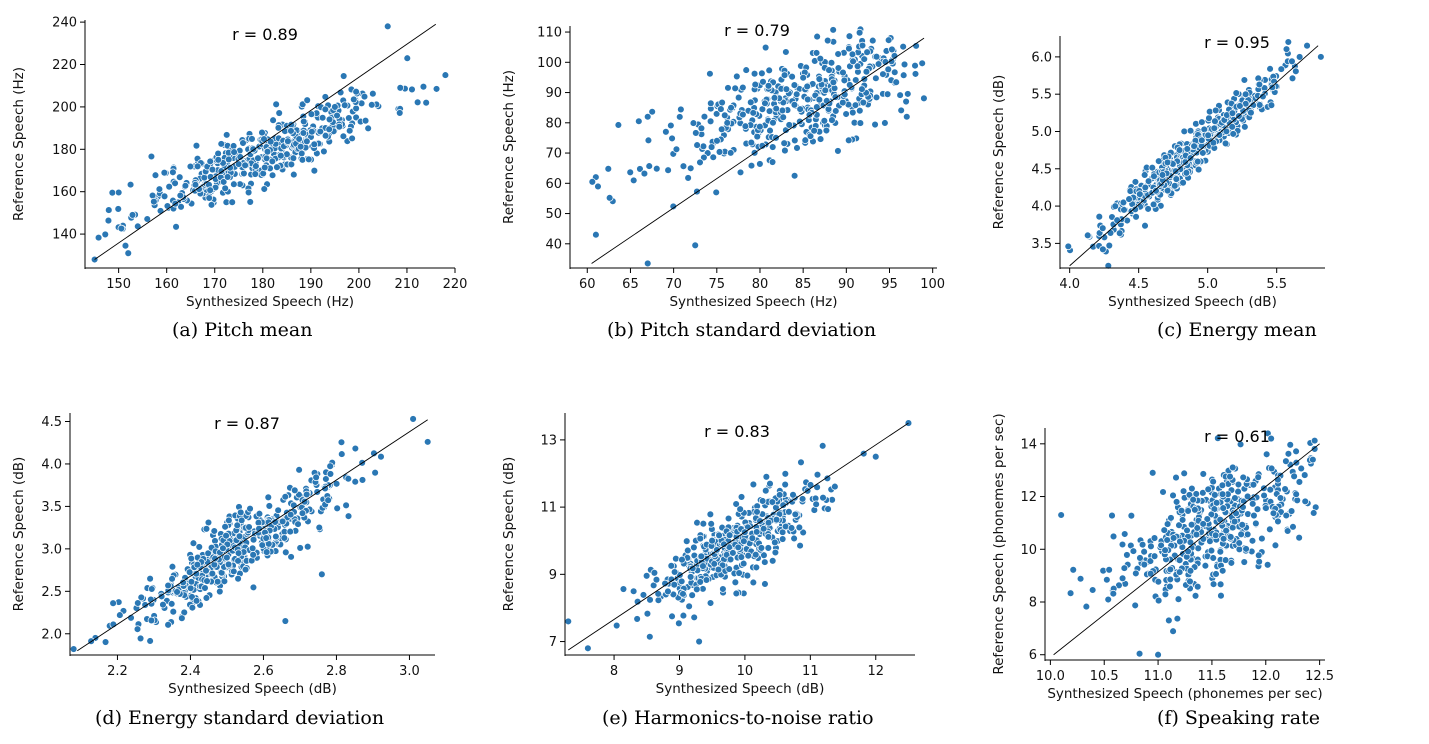 The width and height of the screenshot is (1429, 744). I want to click on y-tick-label: 60, so click(553, 184).